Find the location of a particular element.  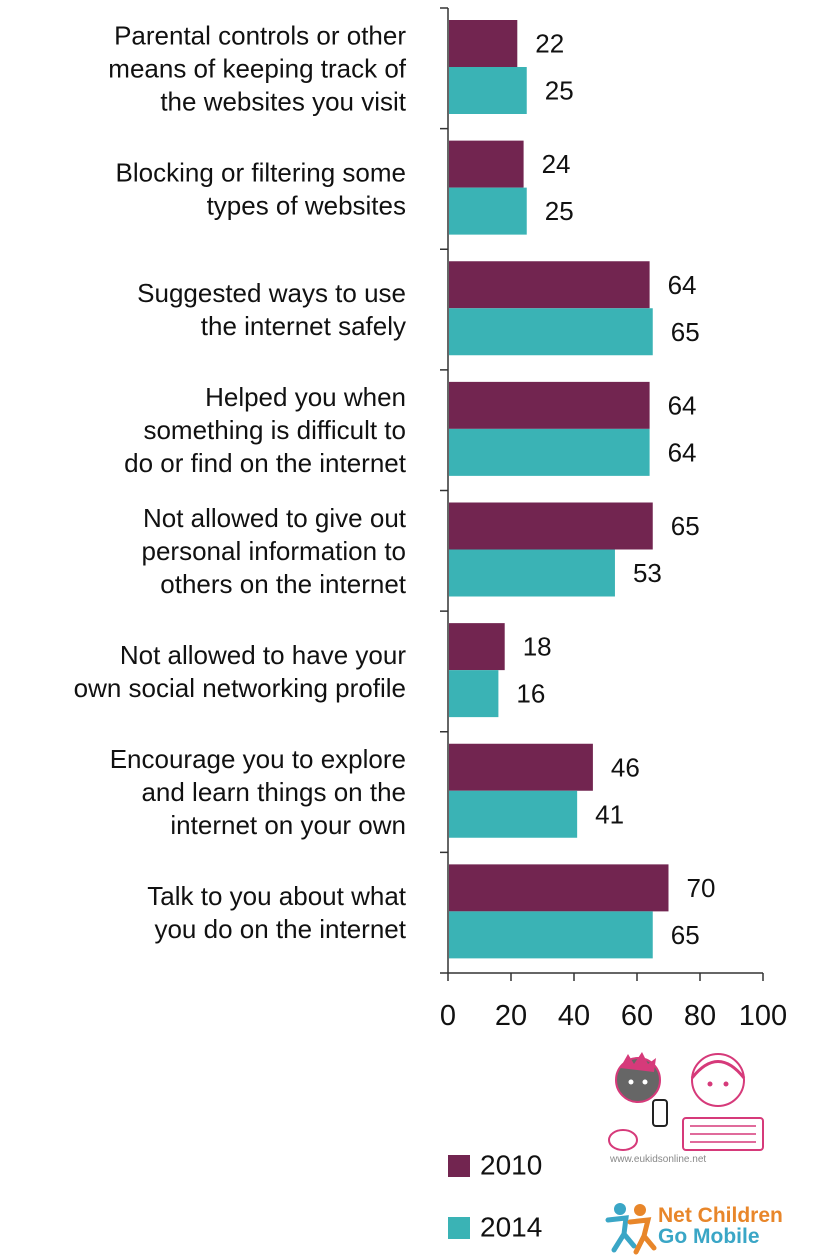

legend-item-2010: 2010 is located at coordinates (495, 1165).